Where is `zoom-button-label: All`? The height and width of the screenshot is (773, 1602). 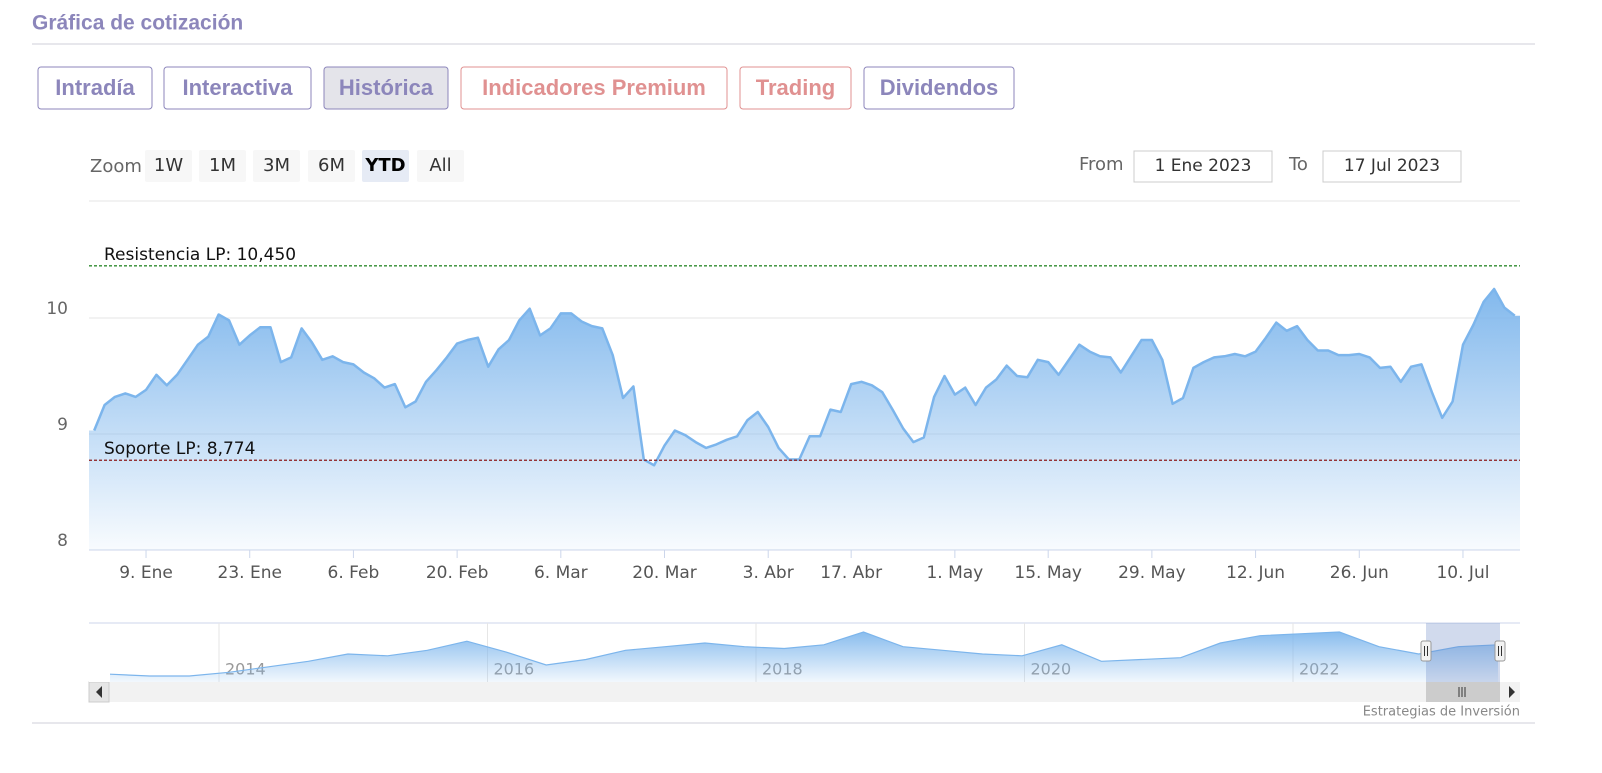 zoom-button-label: All is located at coordinates (440, 165).